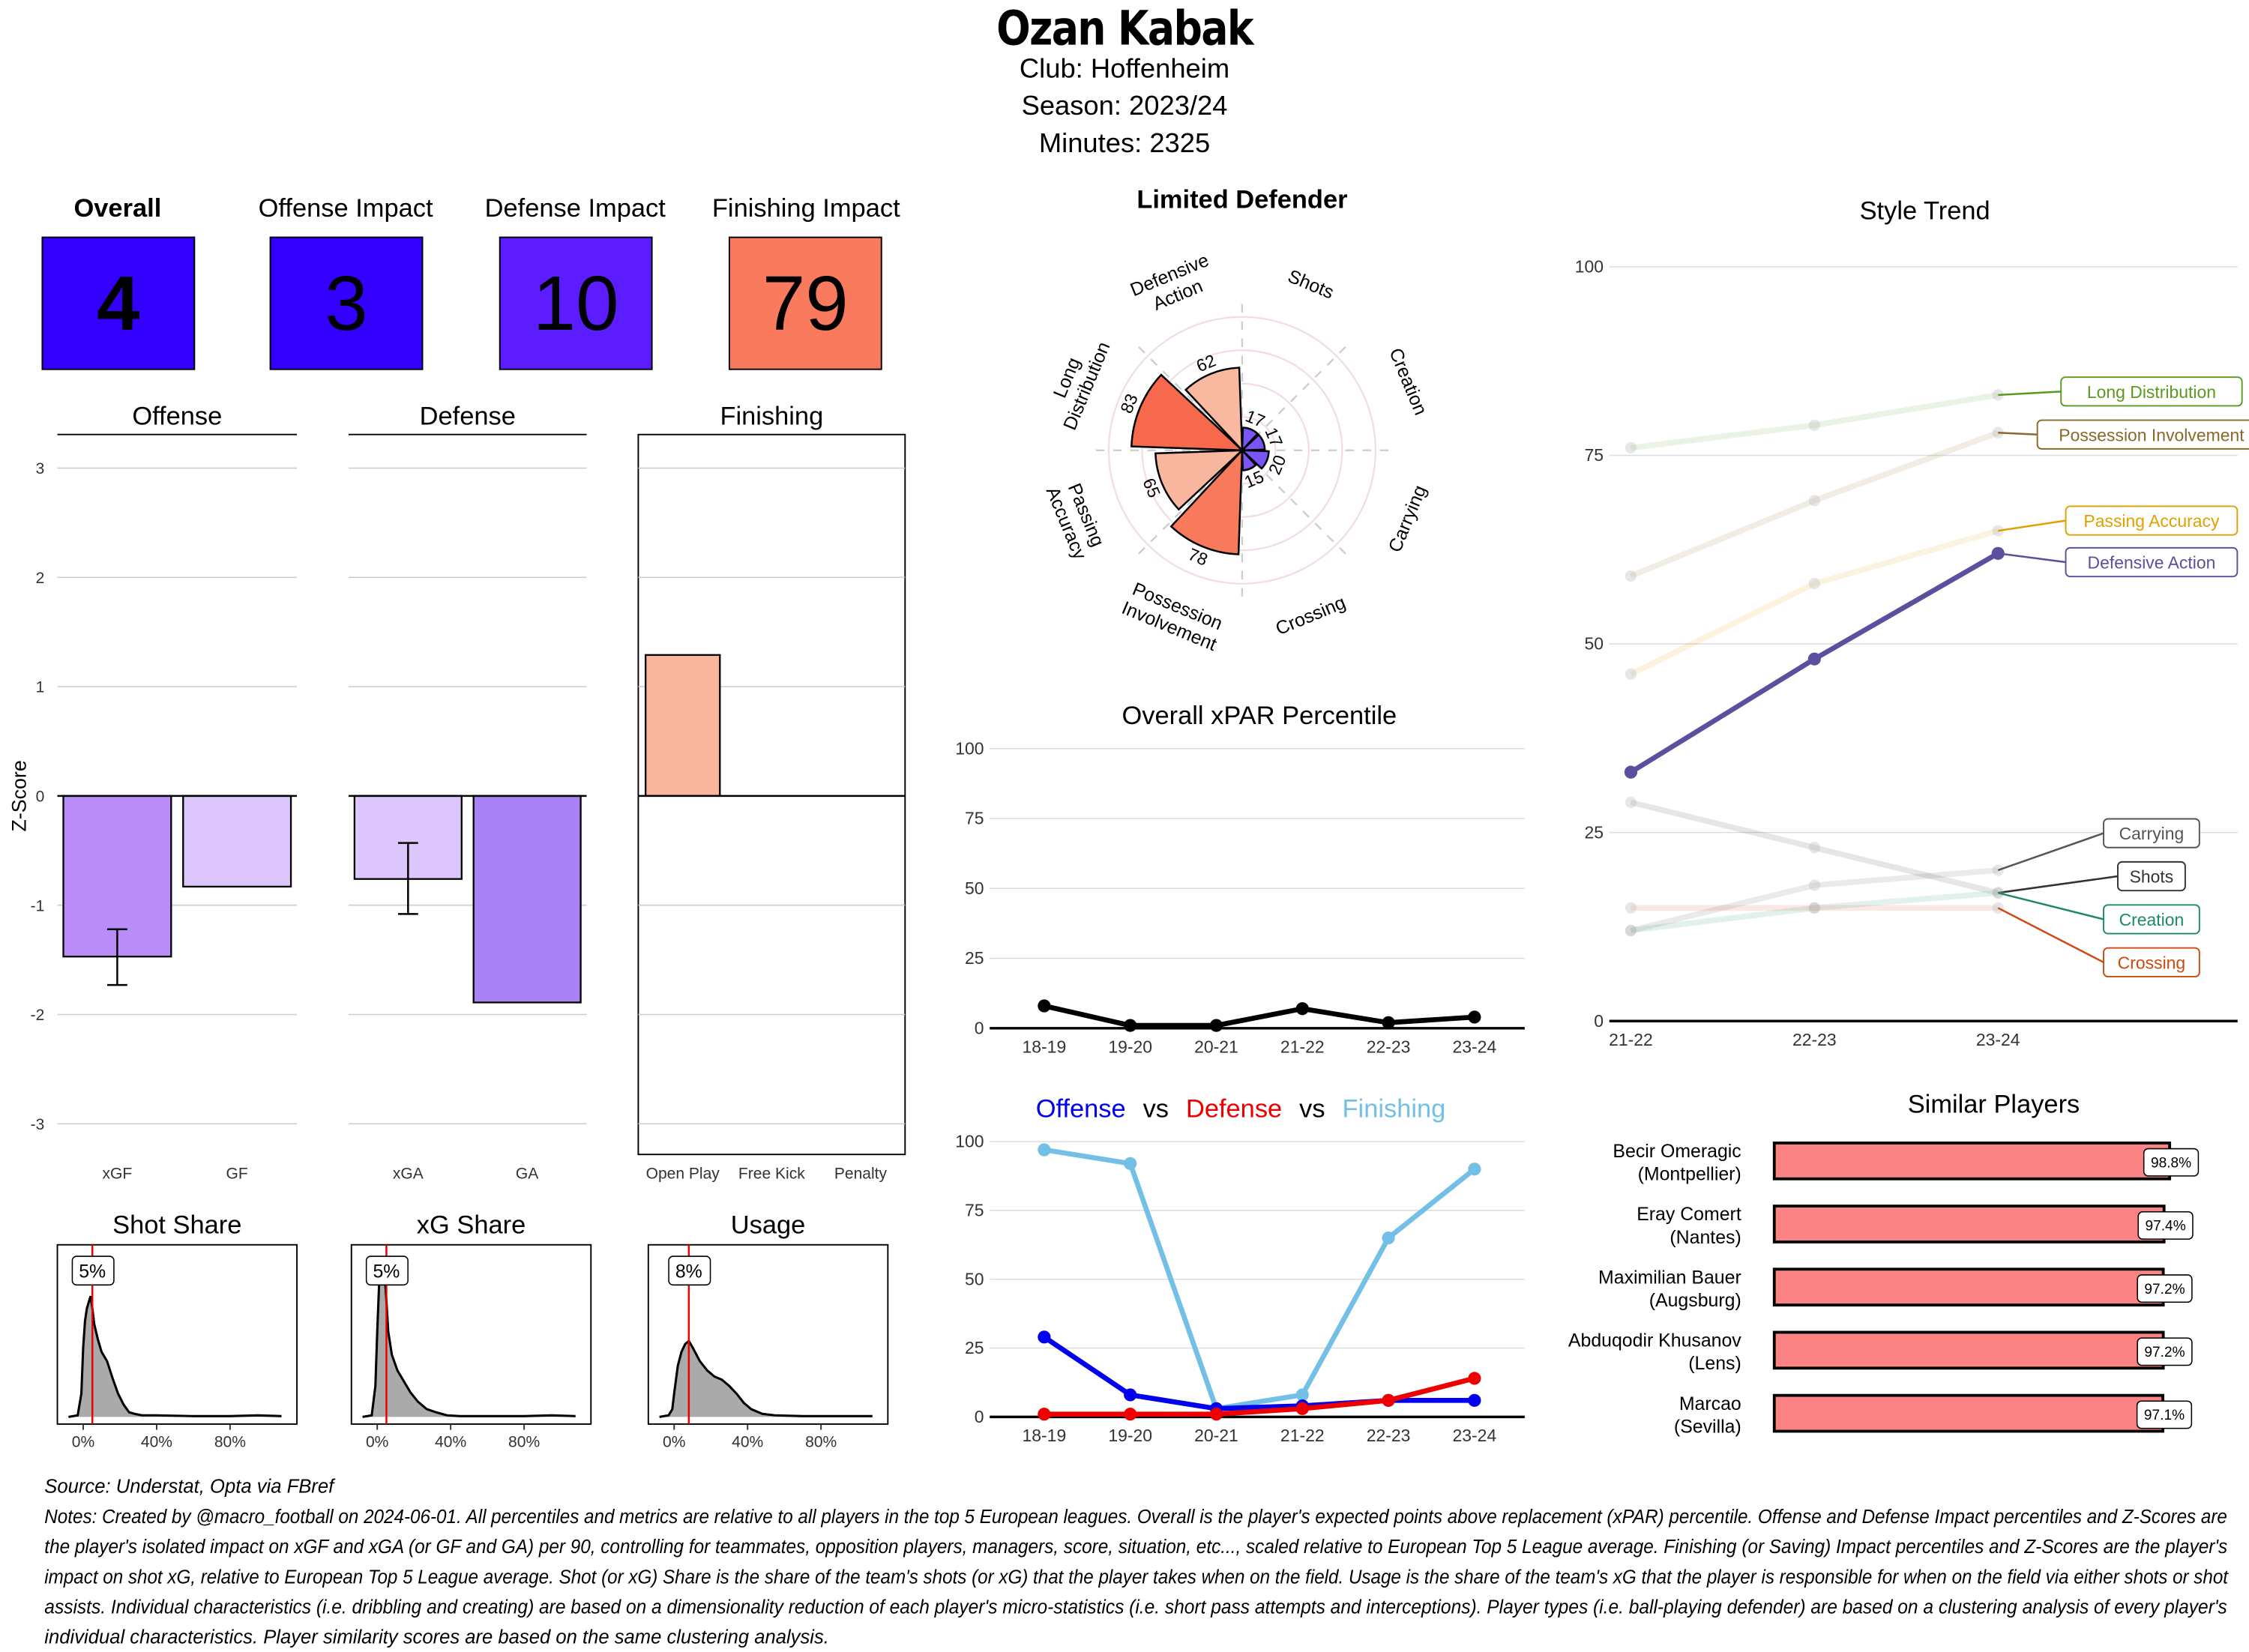 This screenshot has height=1652, width=2249. Describe the element at coordinates (576, 303) in the screenshot. I see `defense-impact-box: 10` at that location.